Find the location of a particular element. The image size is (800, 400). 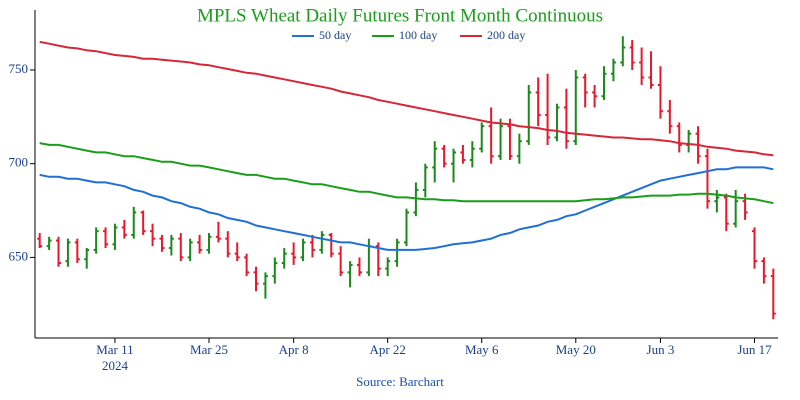

x-tick-label: Jun 3 is located at coordinates (661, 349).